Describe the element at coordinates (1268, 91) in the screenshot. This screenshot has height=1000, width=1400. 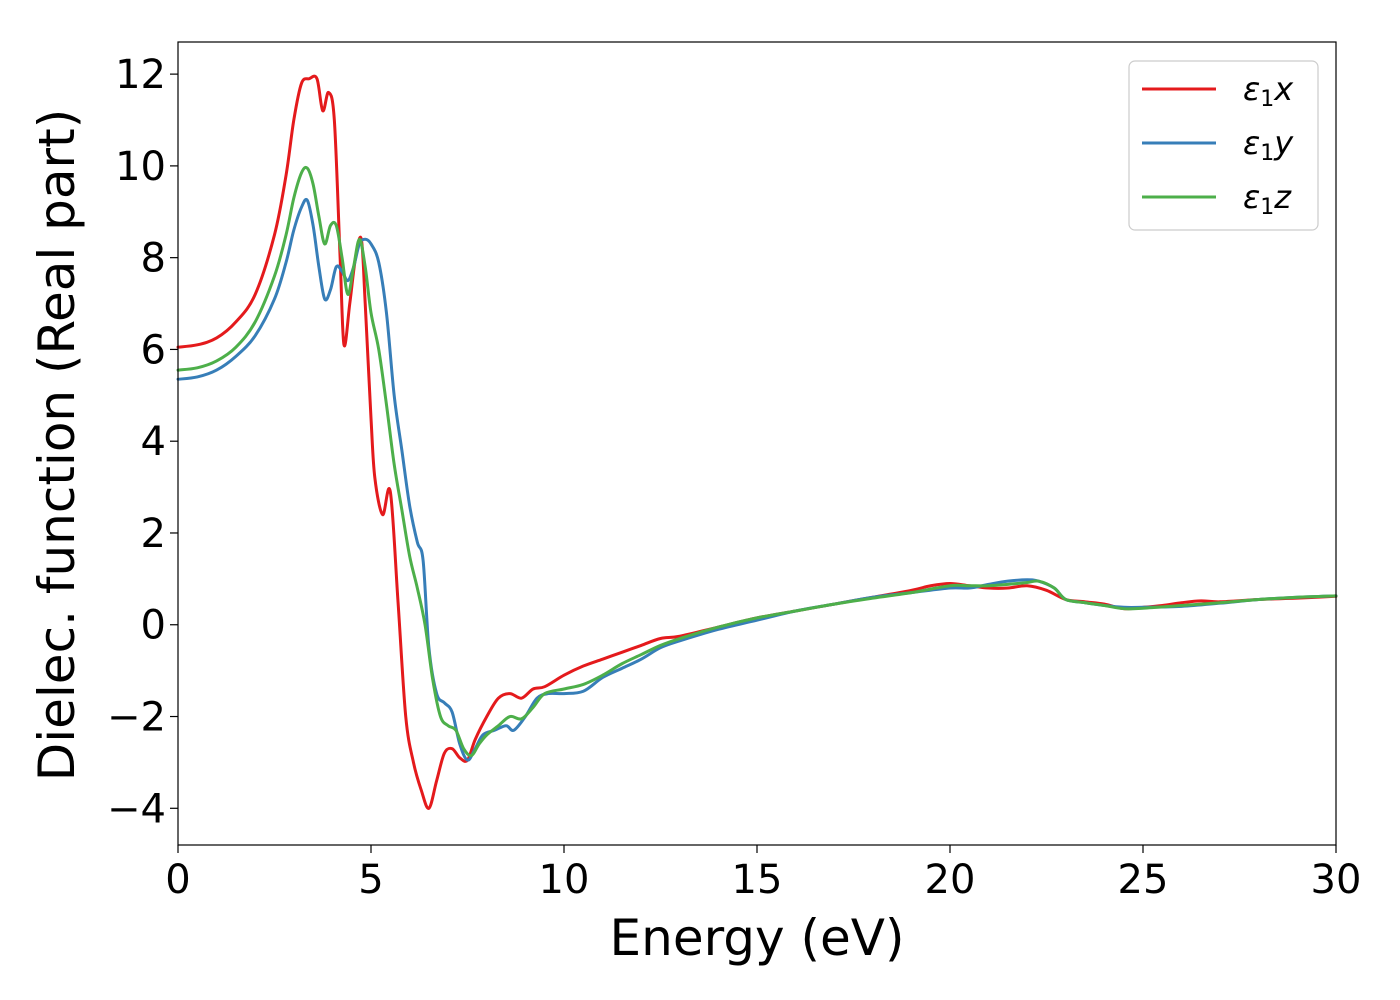
I see `legend-label-x: ε1x` at that location.